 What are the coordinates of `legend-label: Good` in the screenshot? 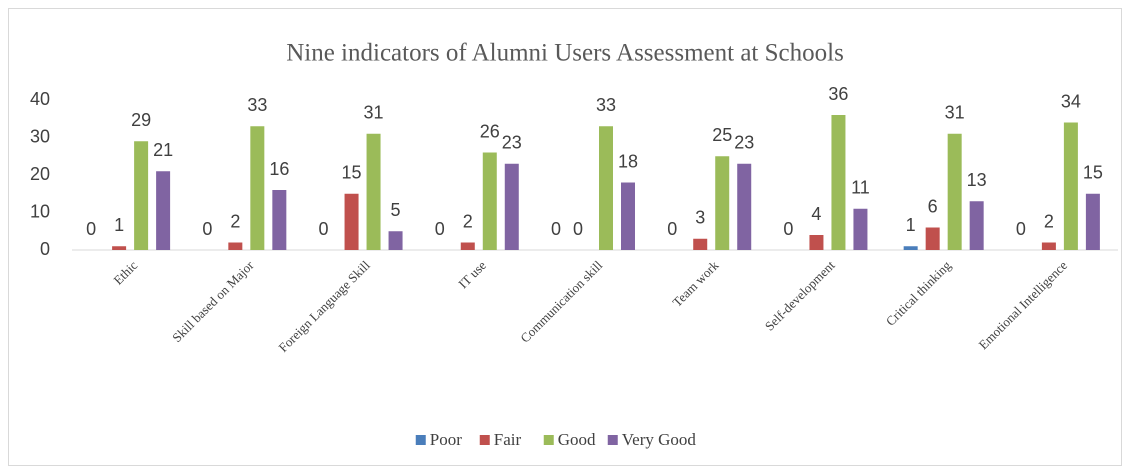 It's located at (577, 439).